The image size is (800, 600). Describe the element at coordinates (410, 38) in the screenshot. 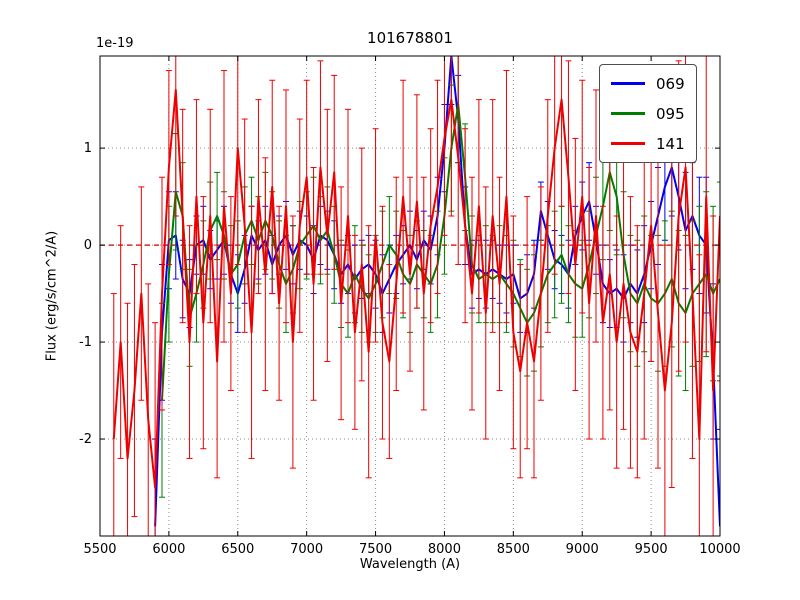

I see `plot-title: 101678801` at that location.